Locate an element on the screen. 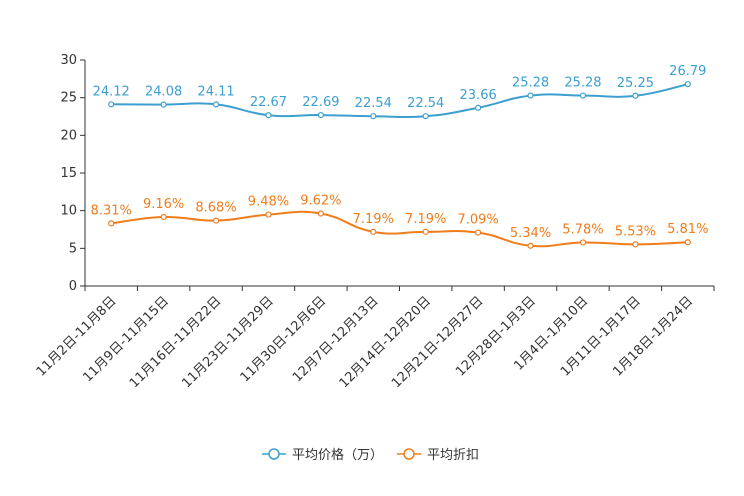 Image resolution: width=744 pixels, height=496 pixels. data-label: 25.25 is located at coordinates (635, 83).